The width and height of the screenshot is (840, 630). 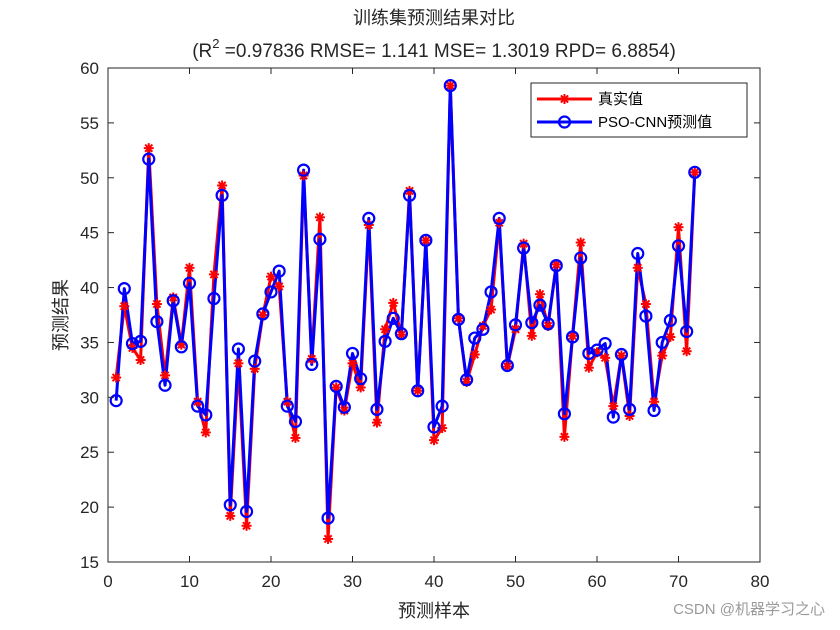 I want to click on y-tick-label: 35, so click(x=89, y=342).